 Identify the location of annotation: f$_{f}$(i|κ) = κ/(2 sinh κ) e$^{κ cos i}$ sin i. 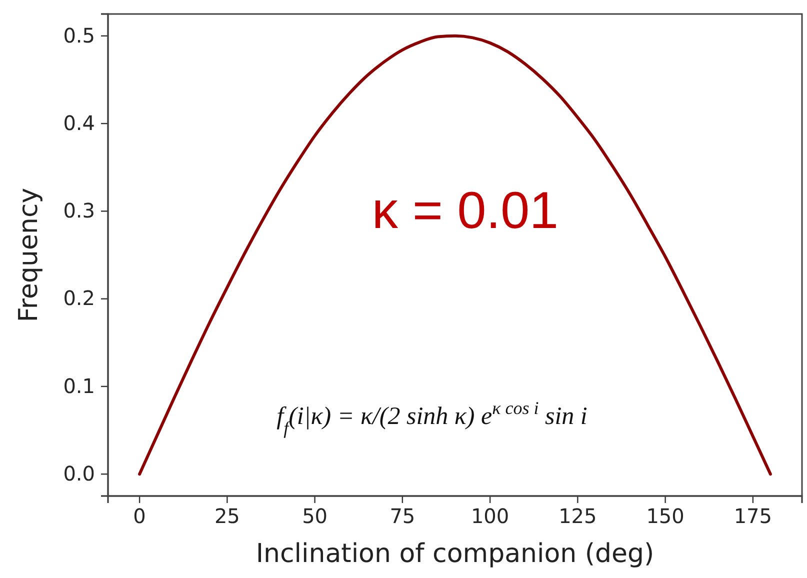
(432, 418).